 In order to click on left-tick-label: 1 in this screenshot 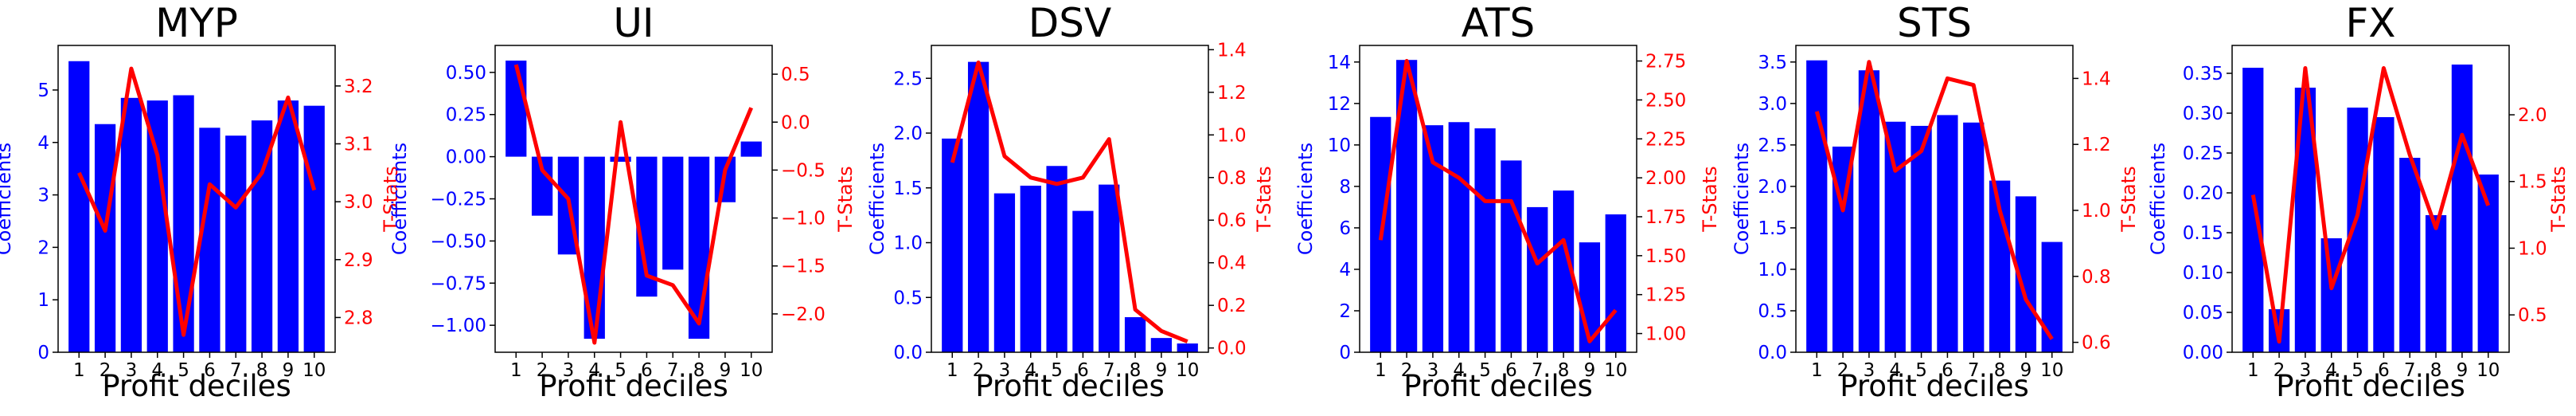, I will do `click(43, 300)`.